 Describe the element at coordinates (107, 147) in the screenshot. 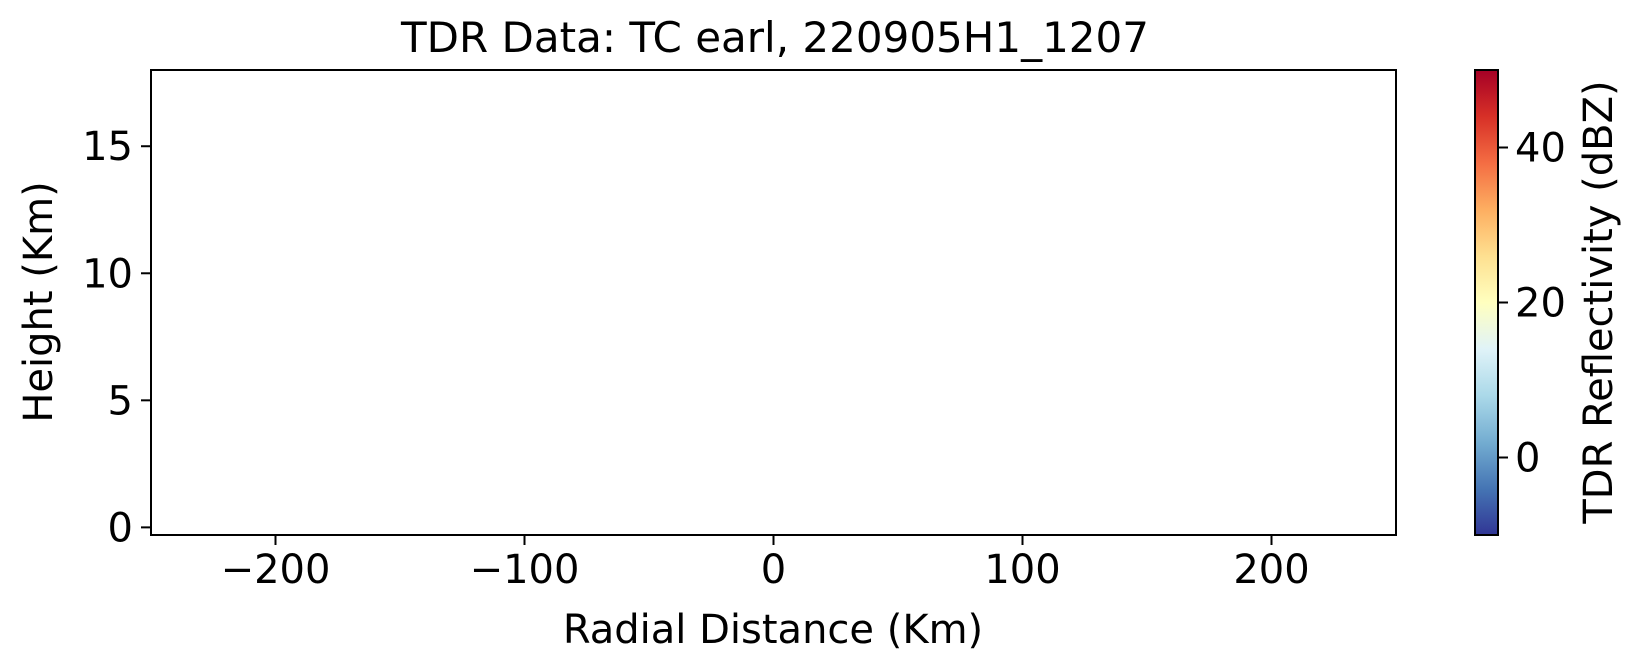

I see `y-tick-label: 15` at that location.